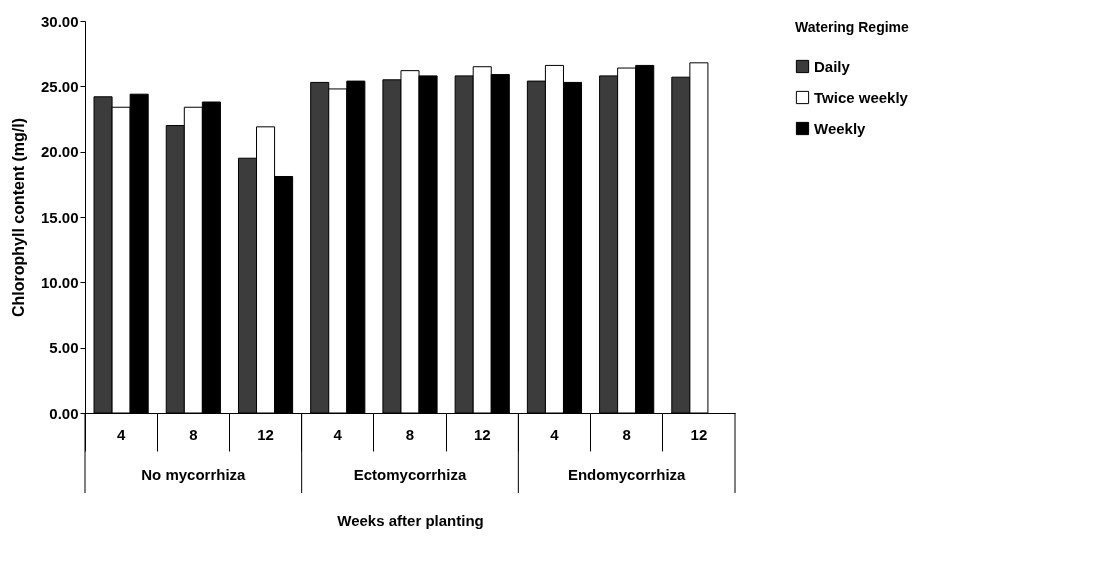 The image size is (1102, 568). I want to click on y-axis-title: Chlorophyll content (mg/l), so click(18, 217).